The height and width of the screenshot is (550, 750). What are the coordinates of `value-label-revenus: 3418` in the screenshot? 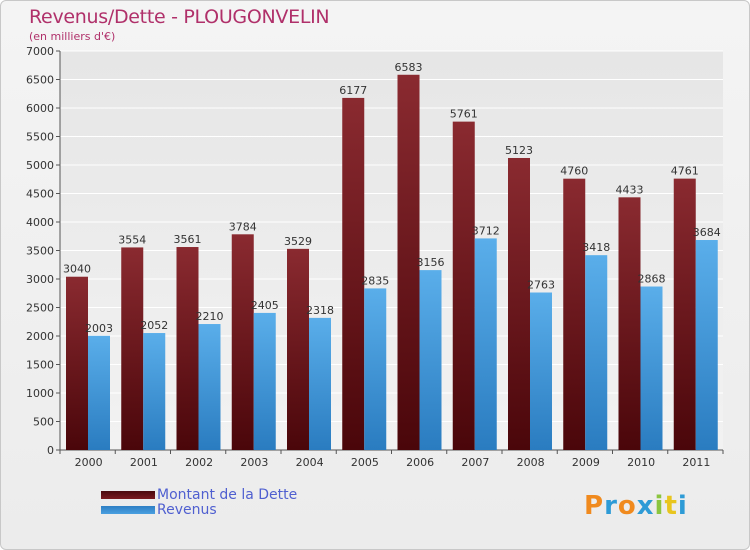 It's located at (596, 247).